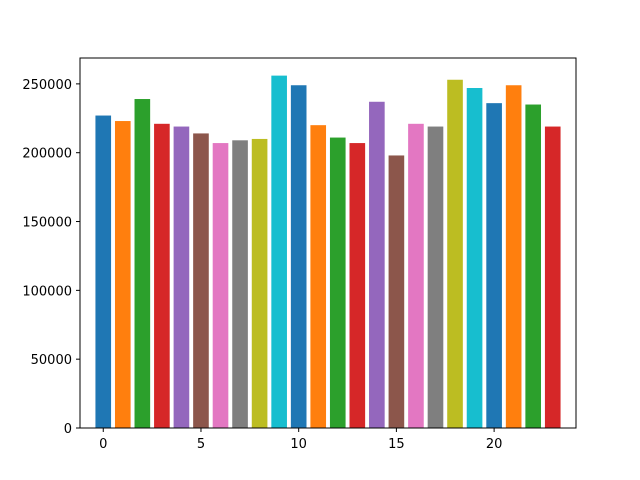 Image resolution: width=640 pixels, height=480 pixels. Describe the element at coordinates (47, 223) in the screenshot. I see `y-tick-label: 150000` at that location.